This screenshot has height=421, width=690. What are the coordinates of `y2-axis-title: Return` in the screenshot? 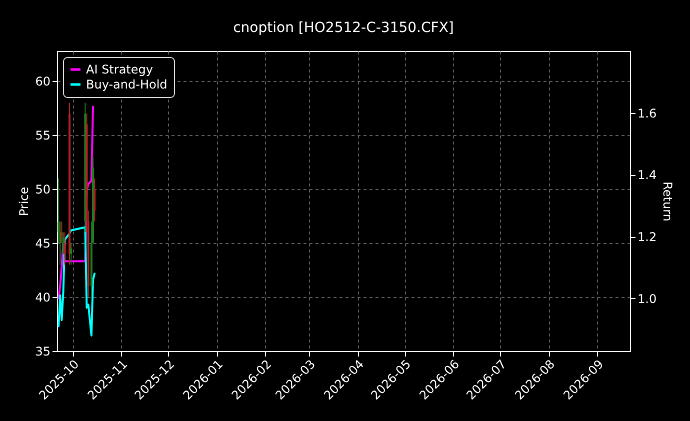 It's located at (667, 202).